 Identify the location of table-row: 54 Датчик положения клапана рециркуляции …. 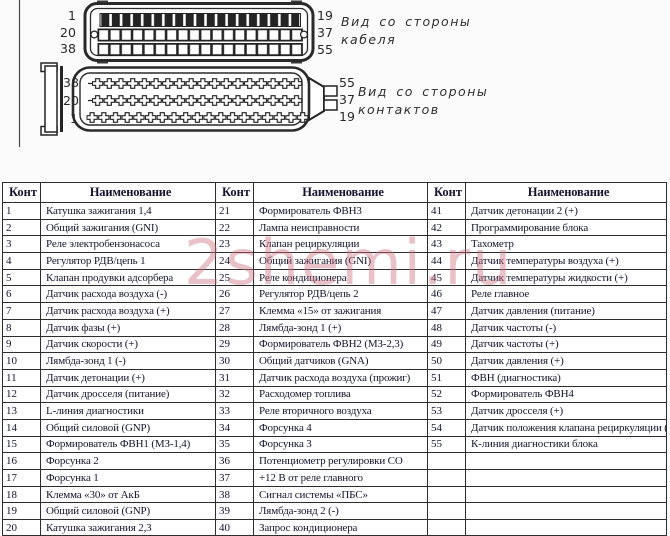
(547, 428).